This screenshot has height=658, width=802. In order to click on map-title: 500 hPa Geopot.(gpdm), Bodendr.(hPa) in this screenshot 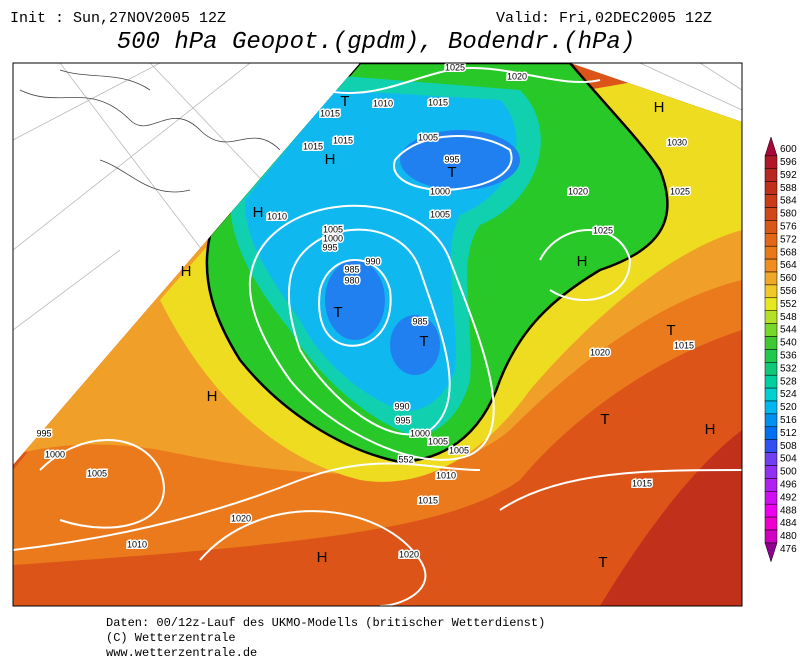, I will do `click(376, 42)`.